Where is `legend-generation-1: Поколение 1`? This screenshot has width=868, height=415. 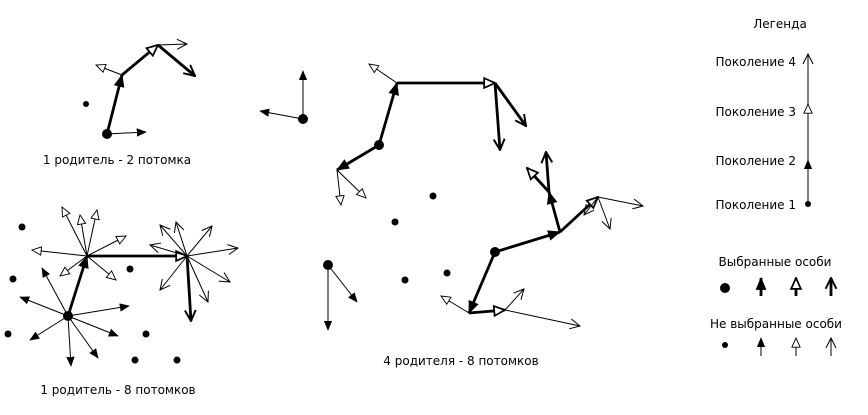 legend-generation-1: Поколение 1 is located at coordinates (756, 205).